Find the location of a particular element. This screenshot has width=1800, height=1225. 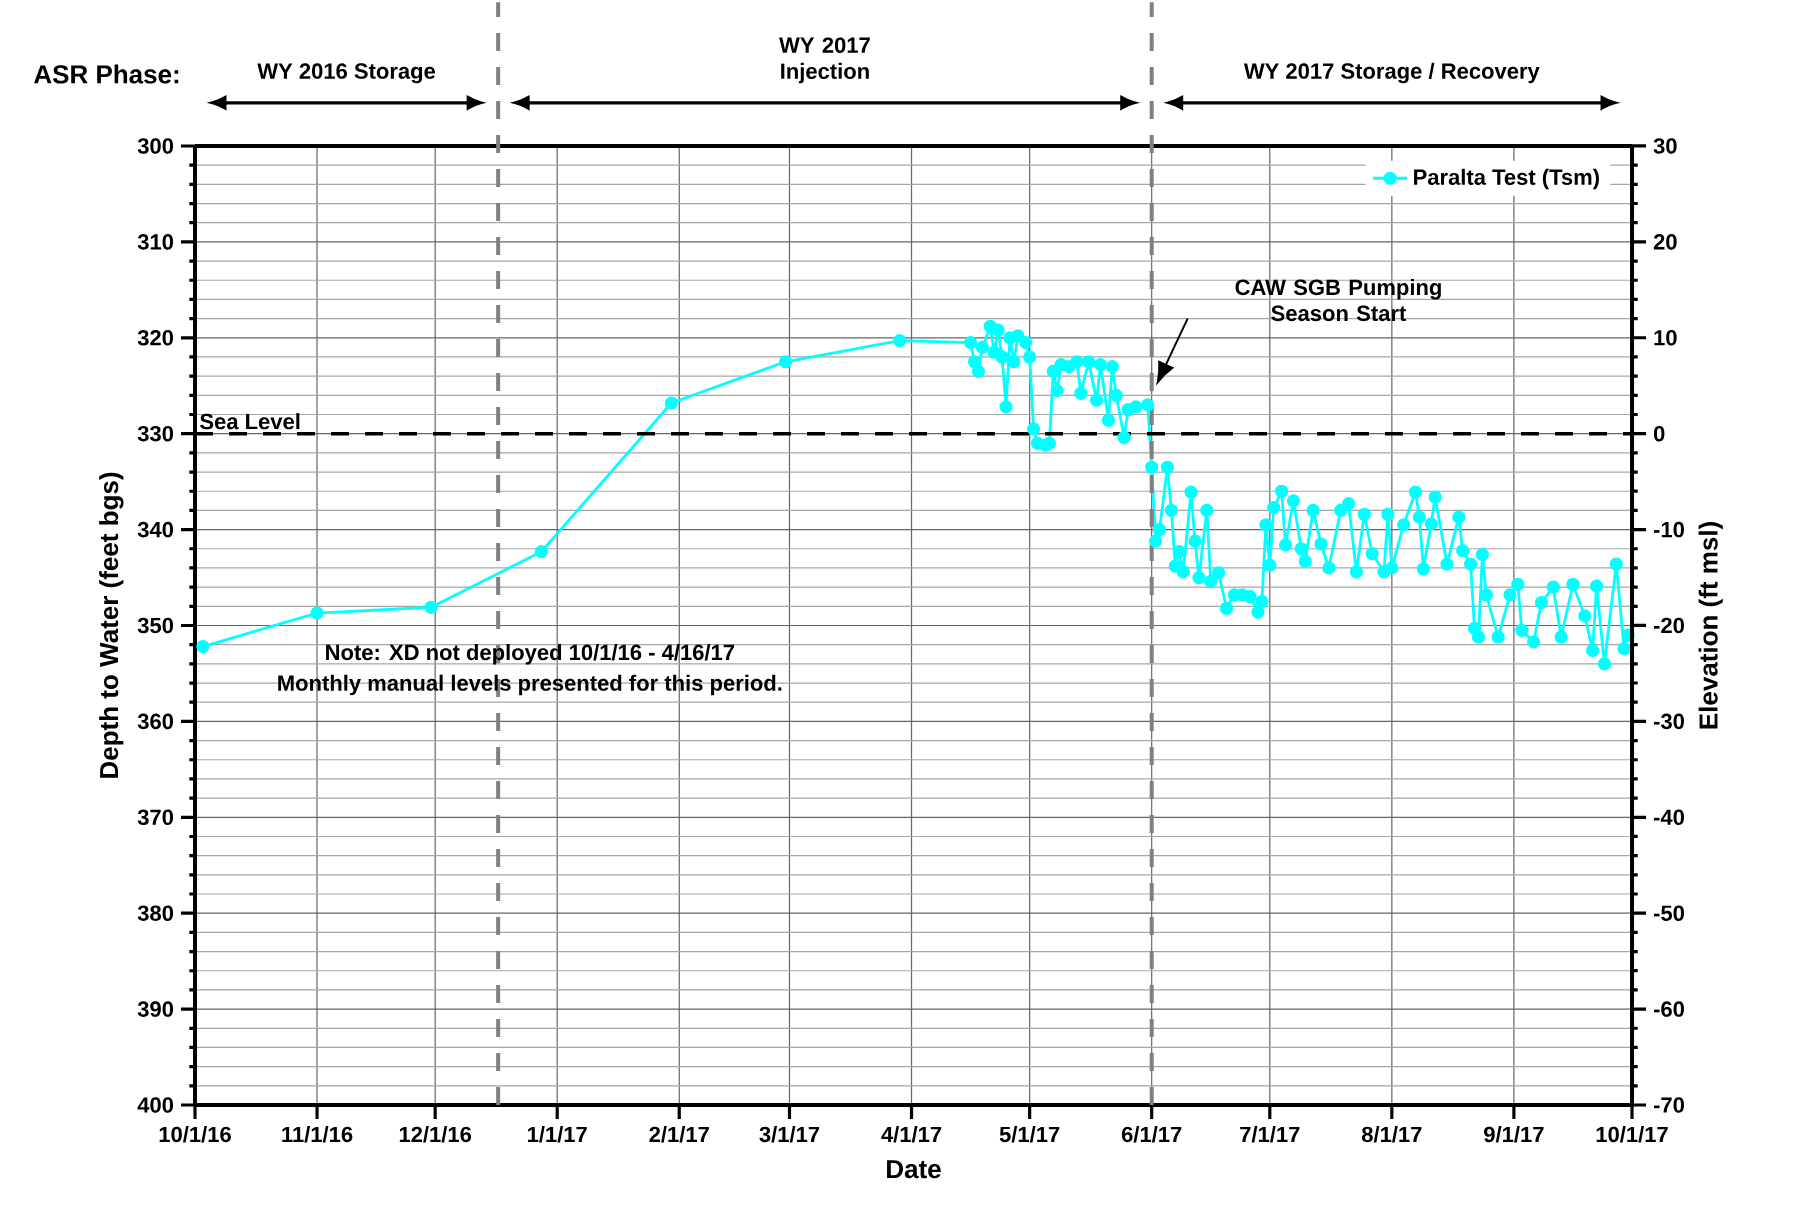

y-tick-label: 310 is located at coordinates (155, 242).